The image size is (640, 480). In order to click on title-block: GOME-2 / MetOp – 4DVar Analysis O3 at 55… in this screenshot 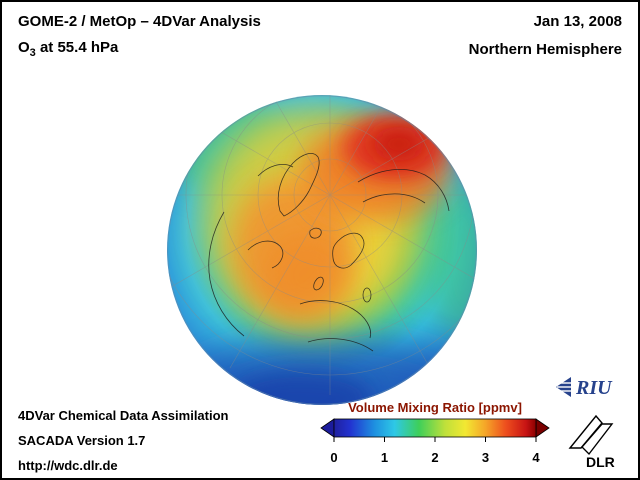, I will do `click(139, 36)`.